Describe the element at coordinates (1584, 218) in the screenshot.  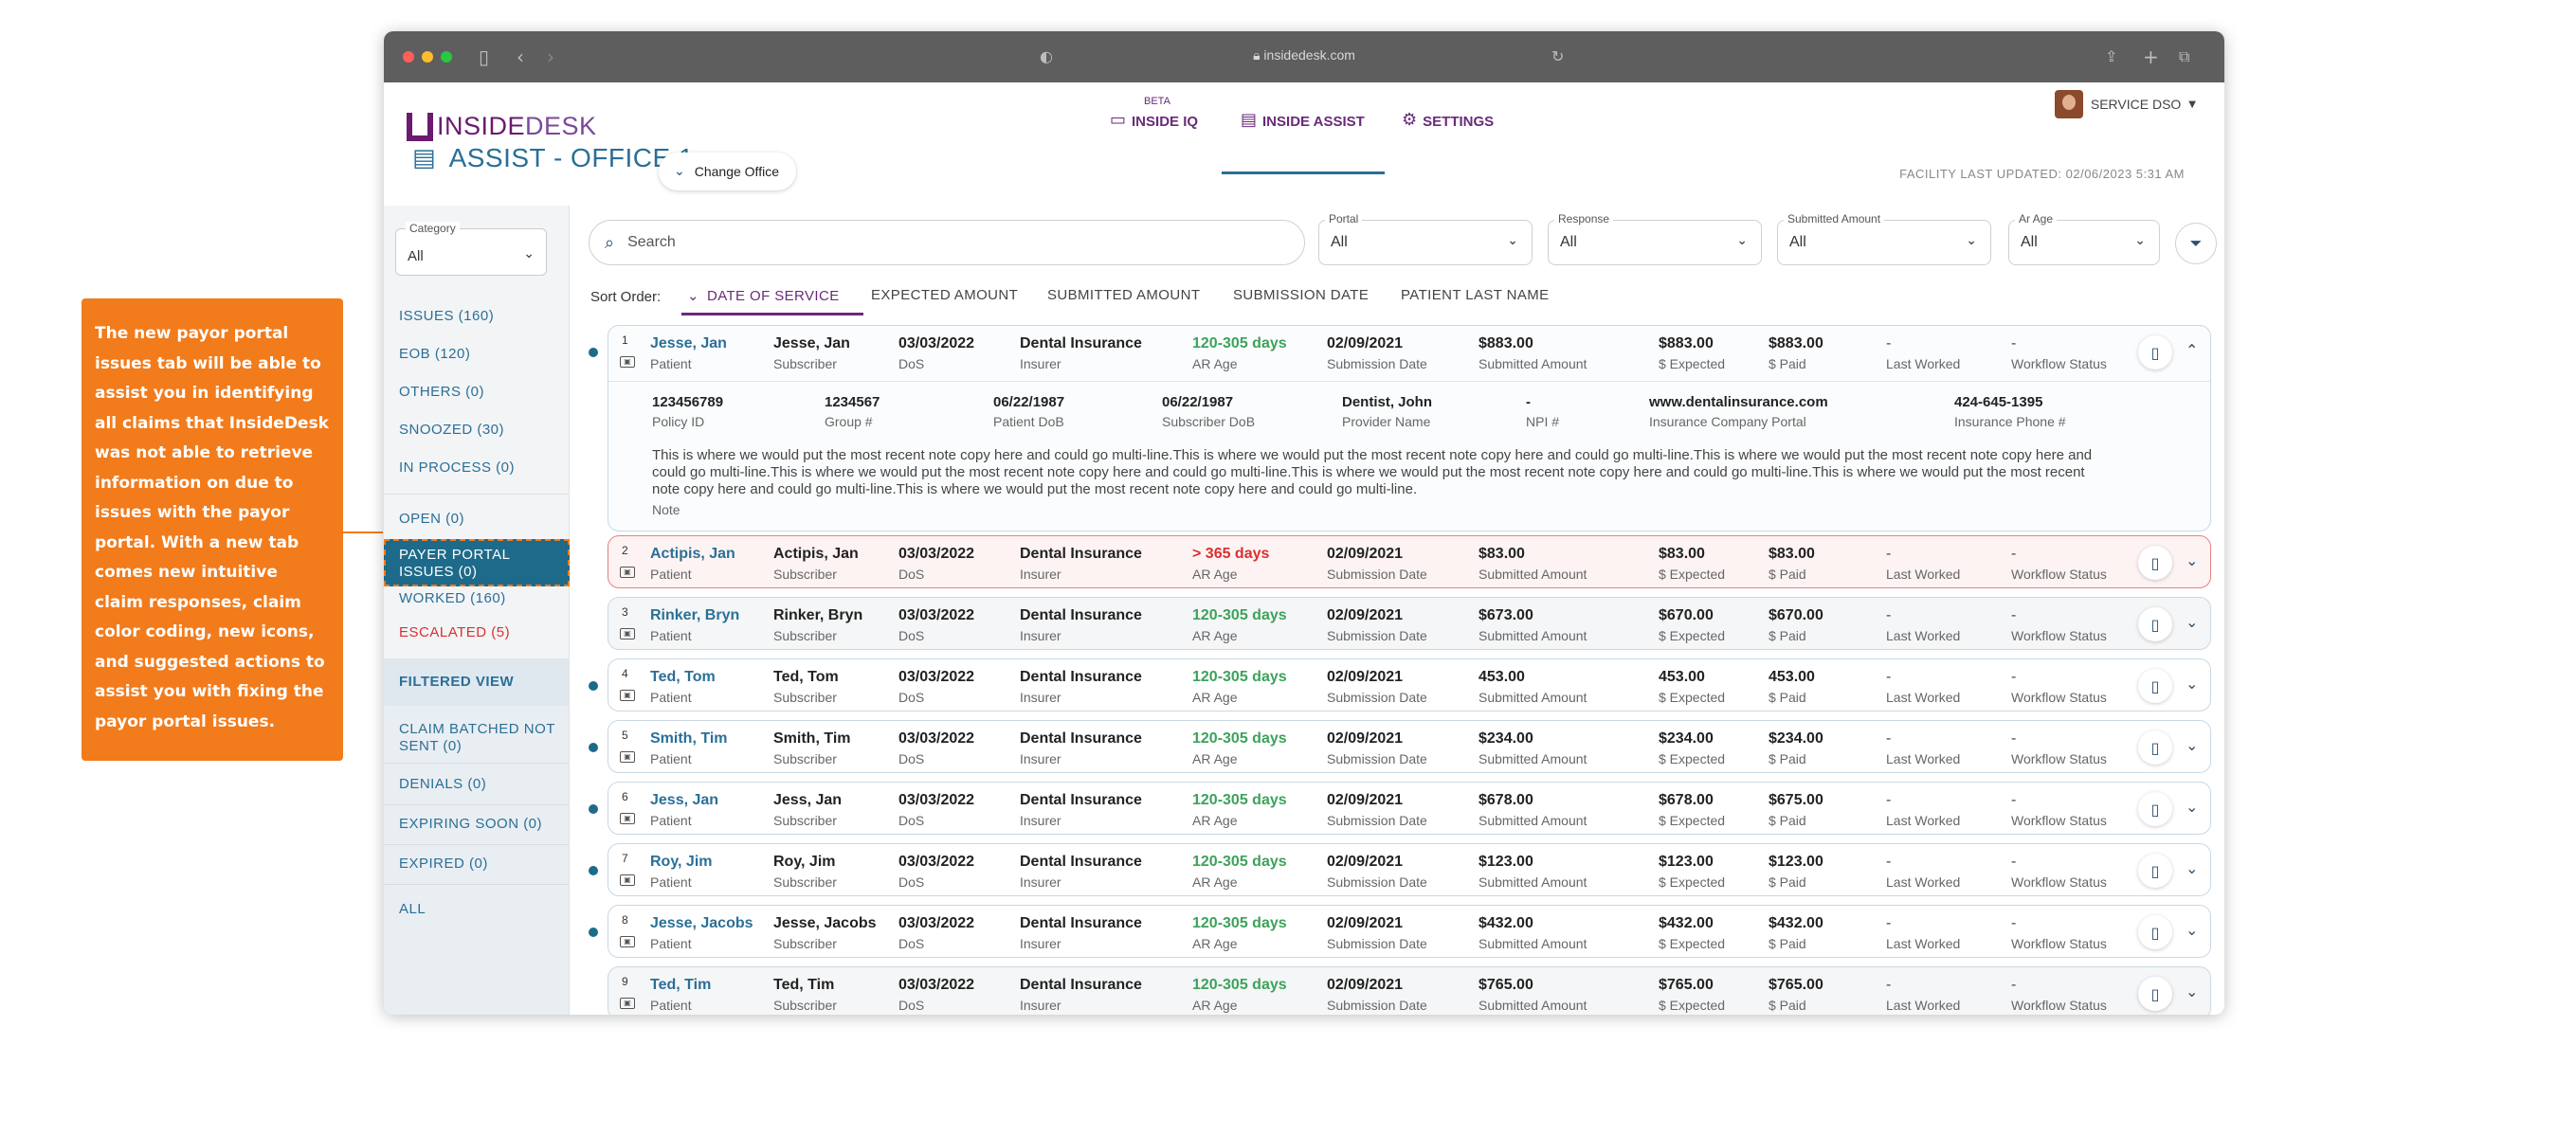
I see `response-filter-label: Response` at that location.